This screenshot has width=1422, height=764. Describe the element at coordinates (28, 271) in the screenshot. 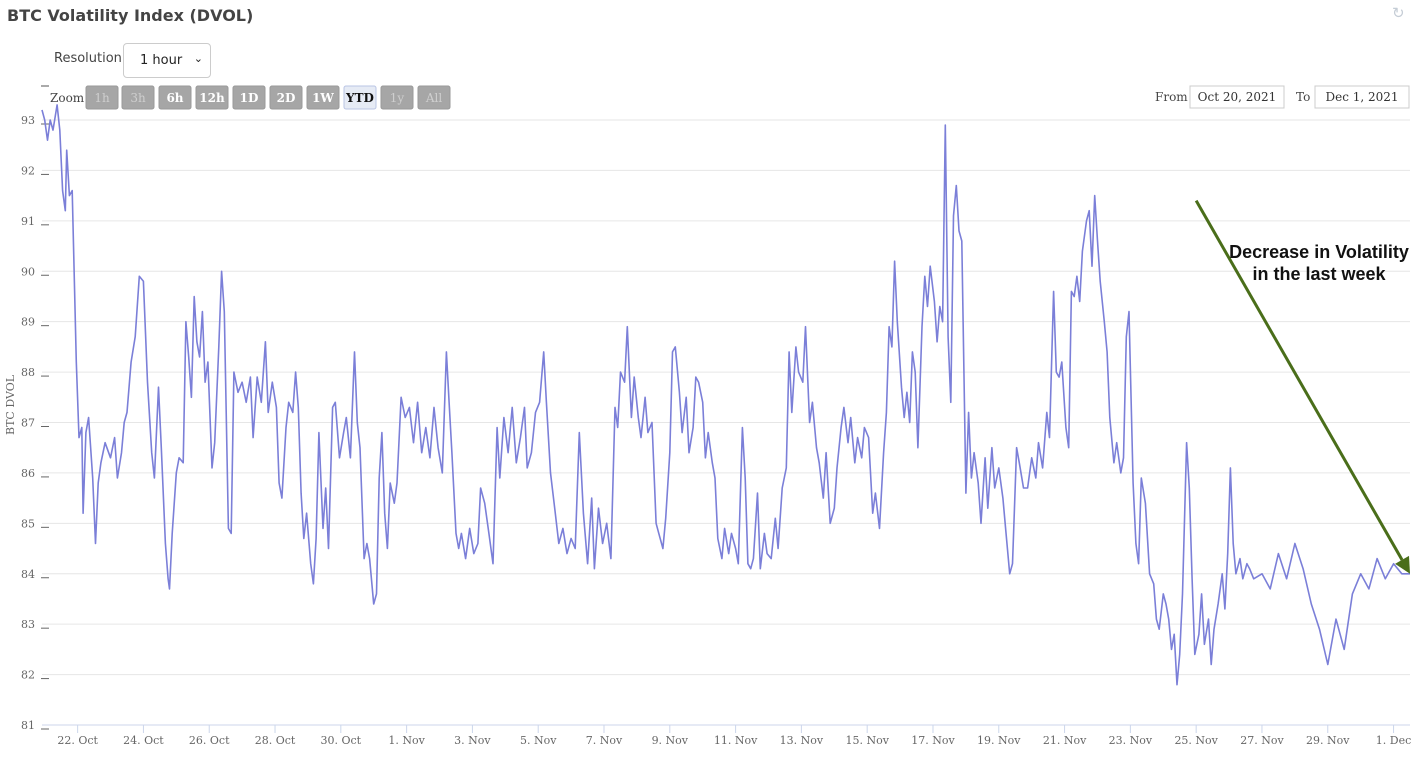

I see `y-tick-label: 90` at that location.